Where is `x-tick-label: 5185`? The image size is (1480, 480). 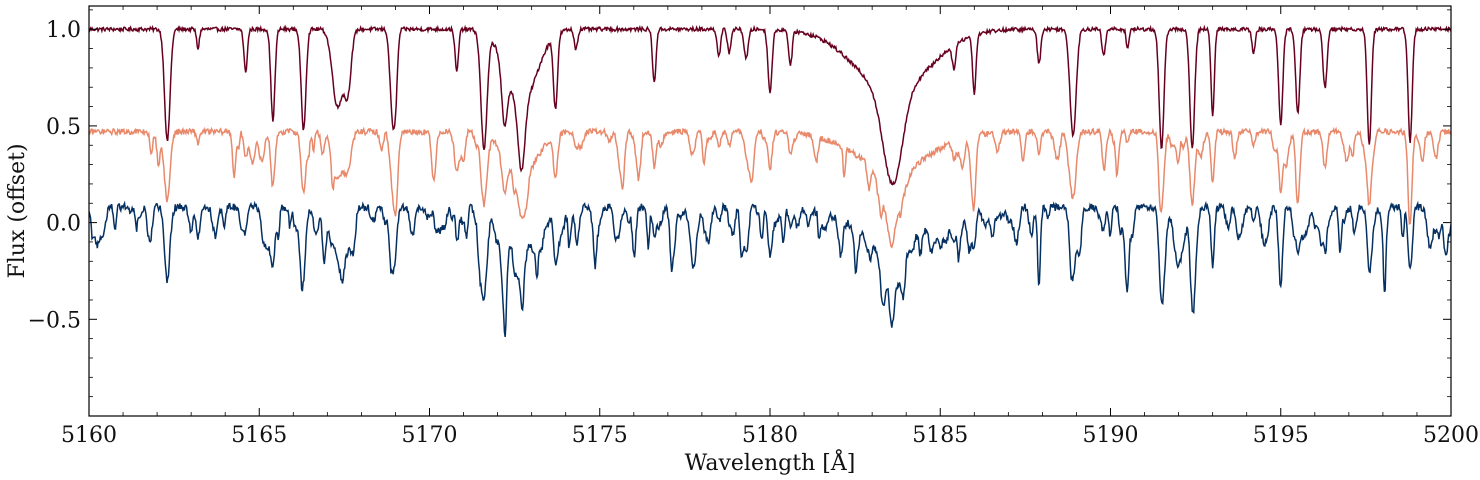
x-tick-label: 5185 is located at coordinates (940, 435).